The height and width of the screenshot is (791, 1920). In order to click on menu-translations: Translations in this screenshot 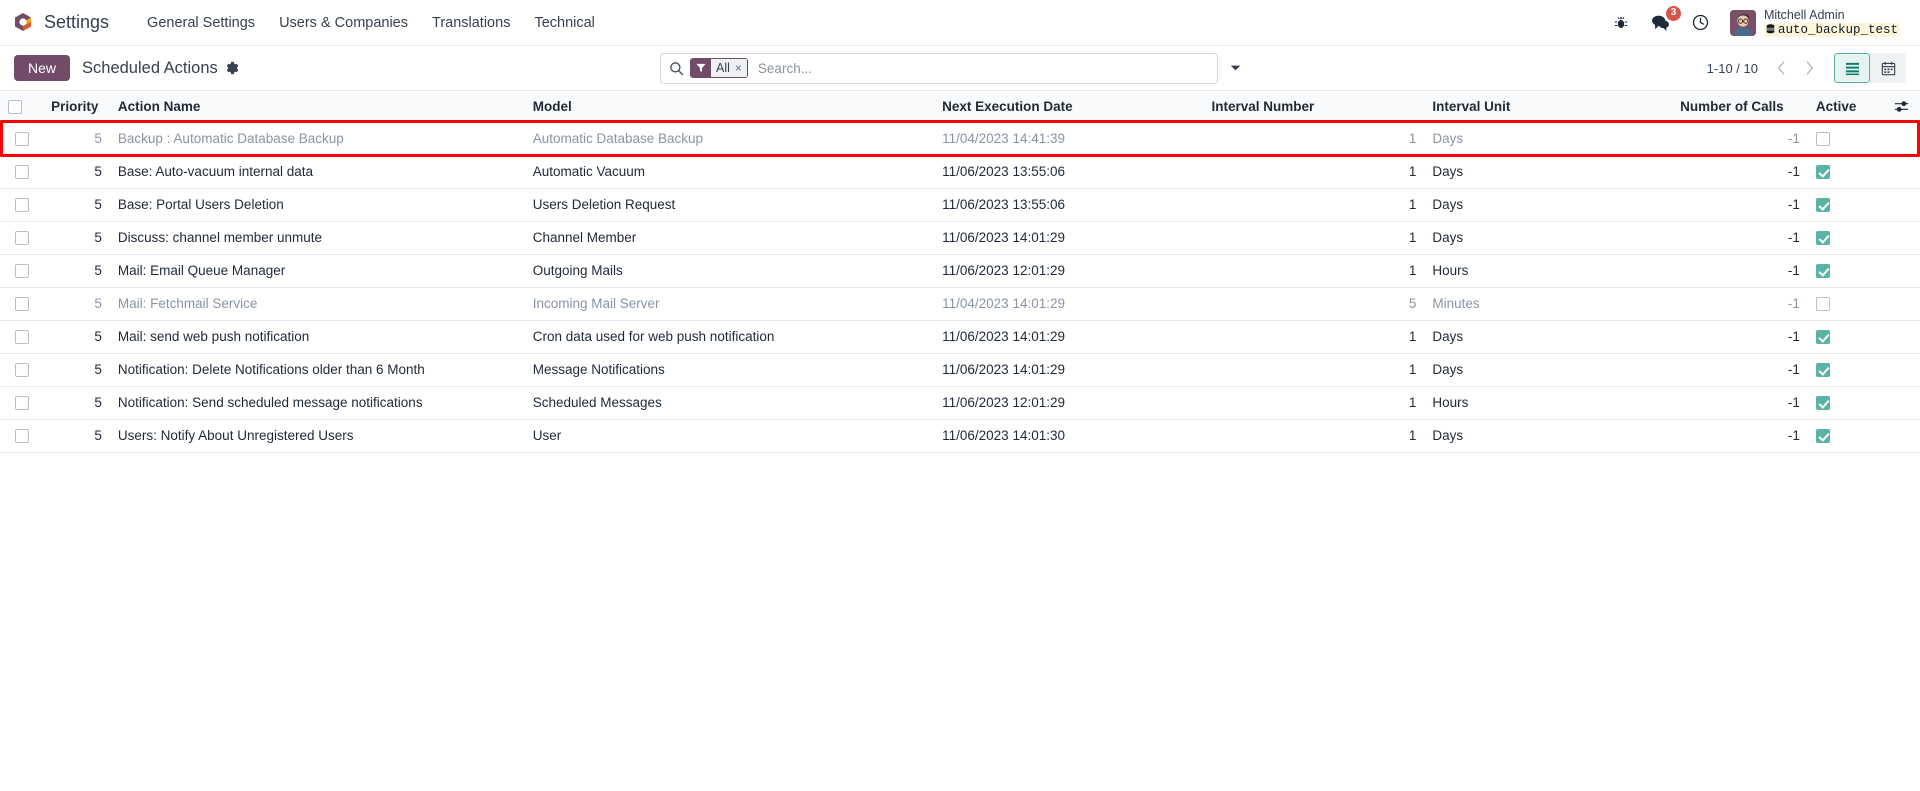, I will do `click(471, 22)`.